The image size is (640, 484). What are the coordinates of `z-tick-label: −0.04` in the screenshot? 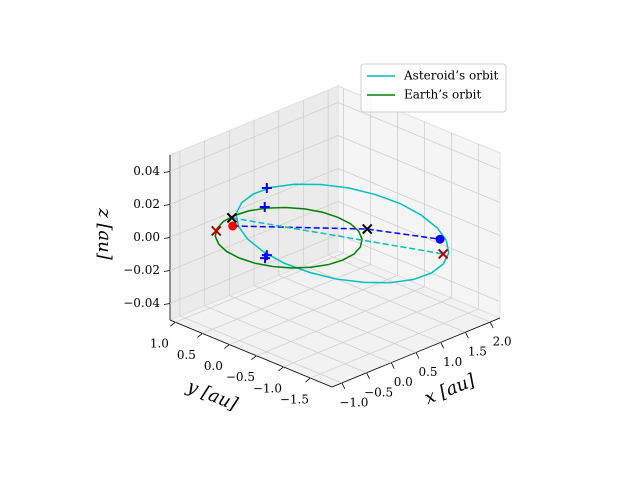 It's located at (141, 303).